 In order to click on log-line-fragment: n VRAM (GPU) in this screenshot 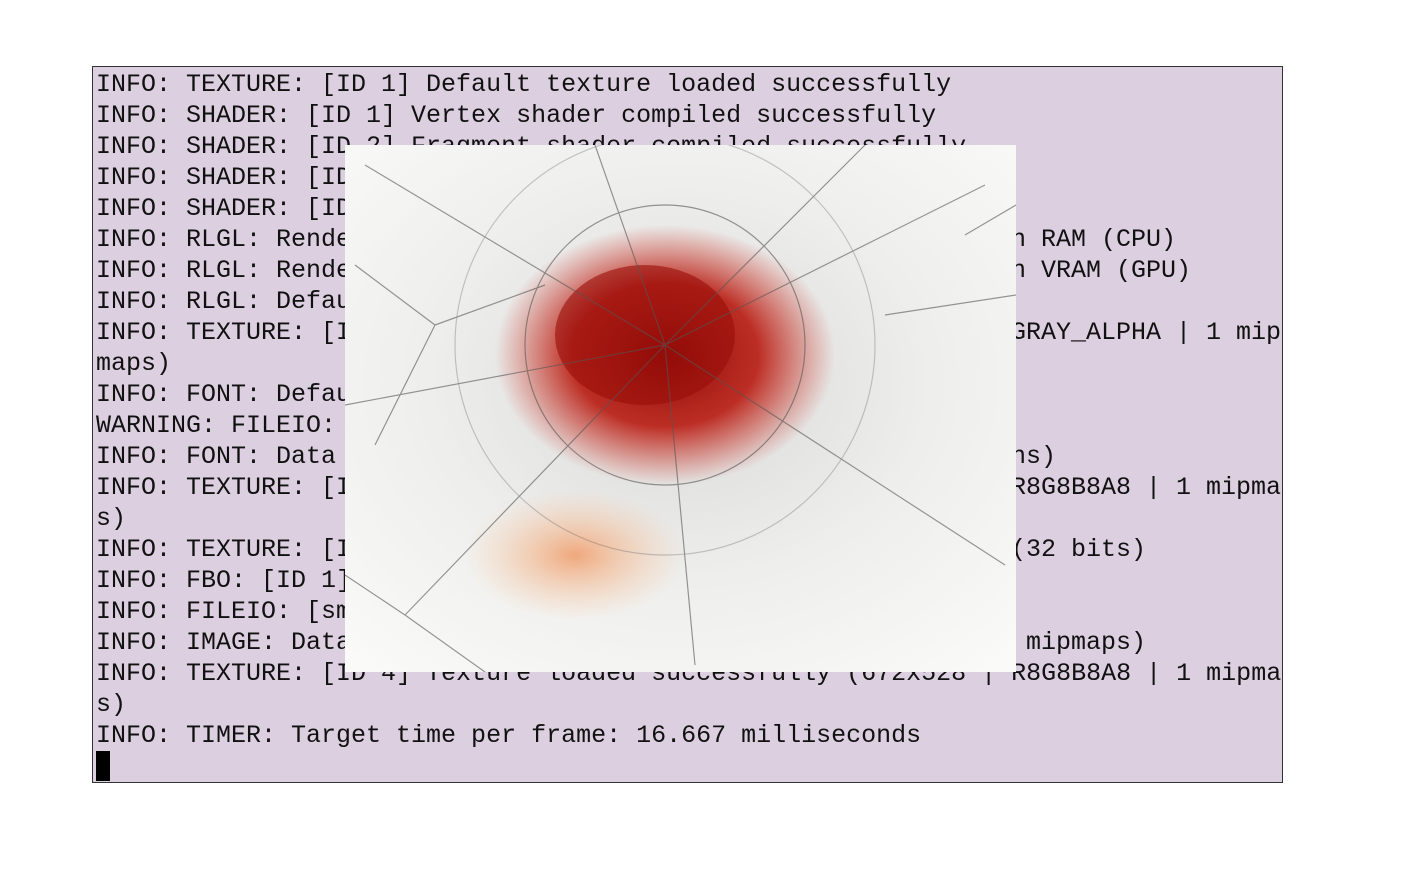, I will do `click(1101, 270)`.